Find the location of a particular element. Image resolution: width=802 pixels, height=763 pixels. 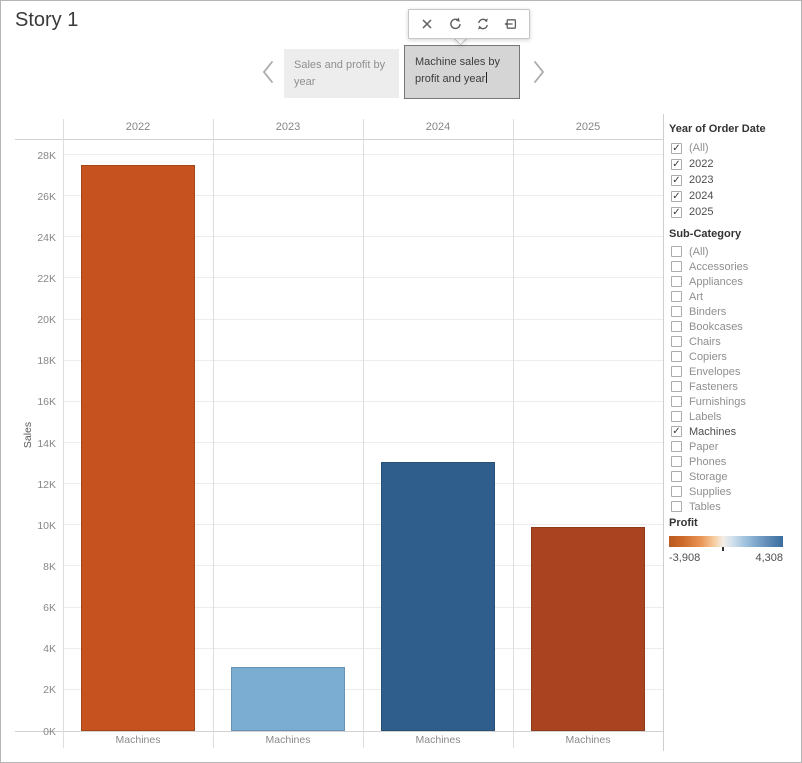

column-header: 2024 is located at coordinates (438, 127).